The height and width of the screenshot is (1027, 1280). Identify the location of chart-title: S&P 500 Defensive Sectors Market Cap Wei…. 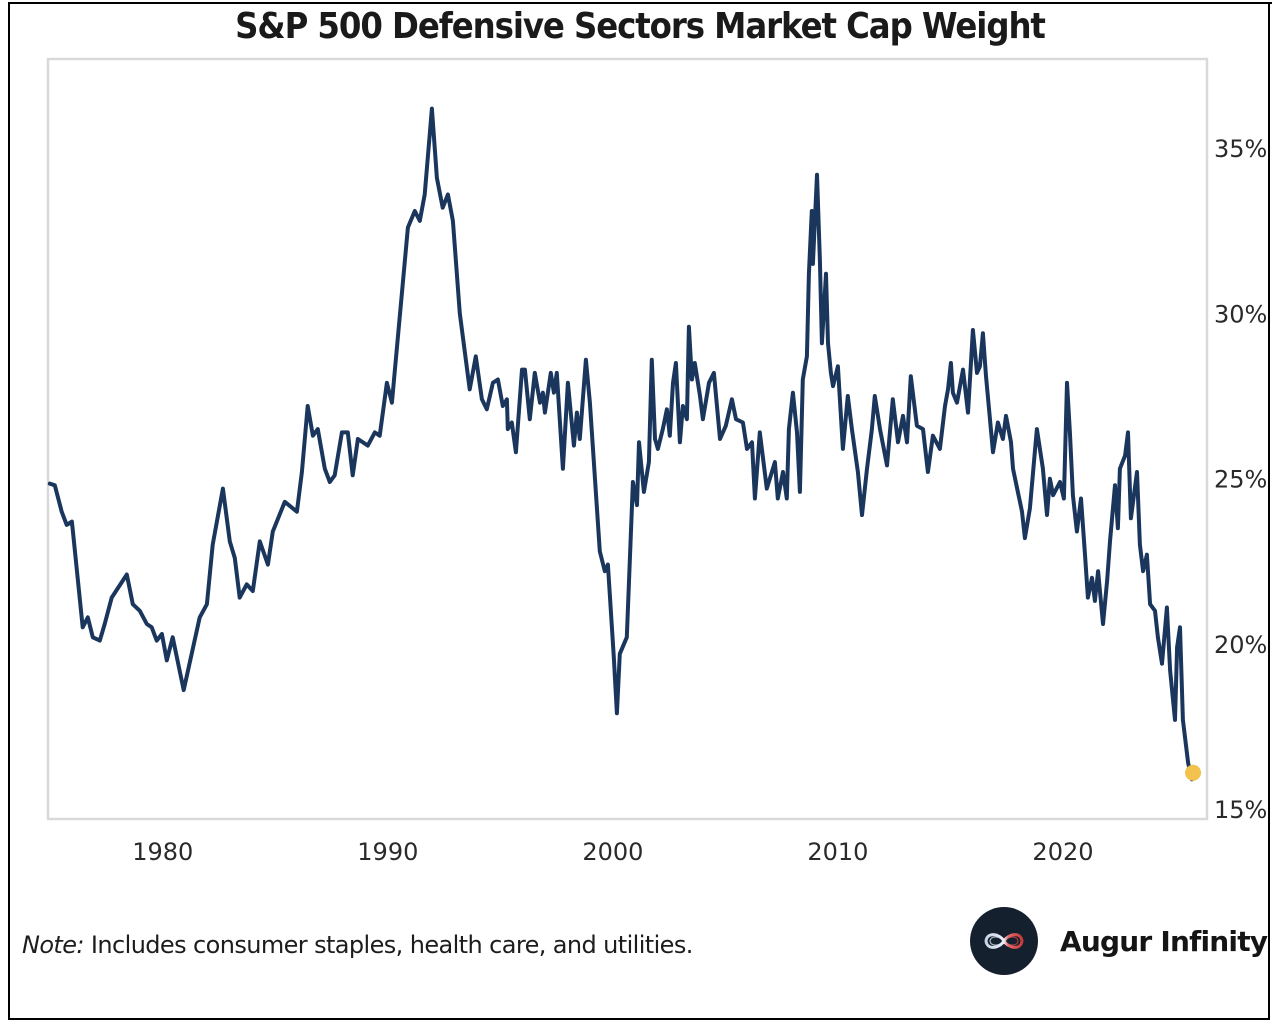
(640, 26).